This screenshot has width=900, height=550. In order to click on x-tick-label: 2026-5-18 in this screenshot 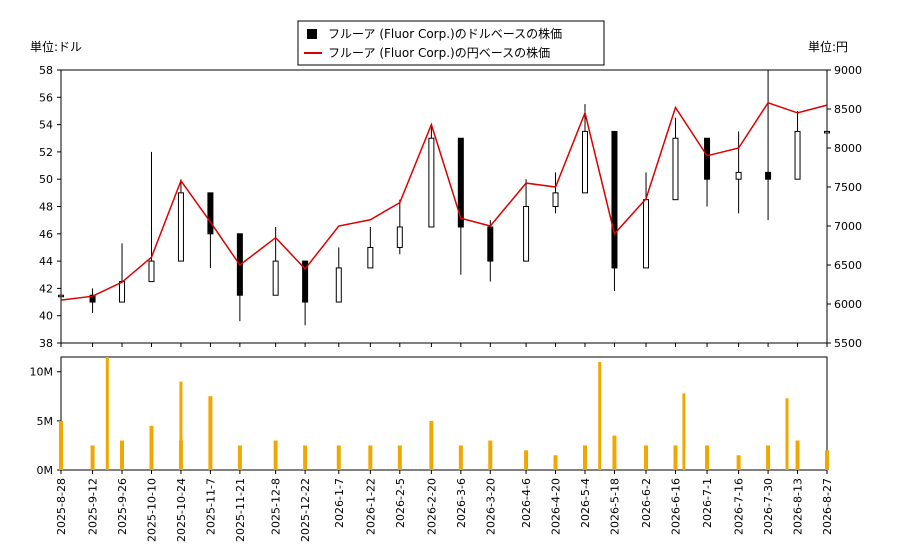, I will do `click(614, 506)`.